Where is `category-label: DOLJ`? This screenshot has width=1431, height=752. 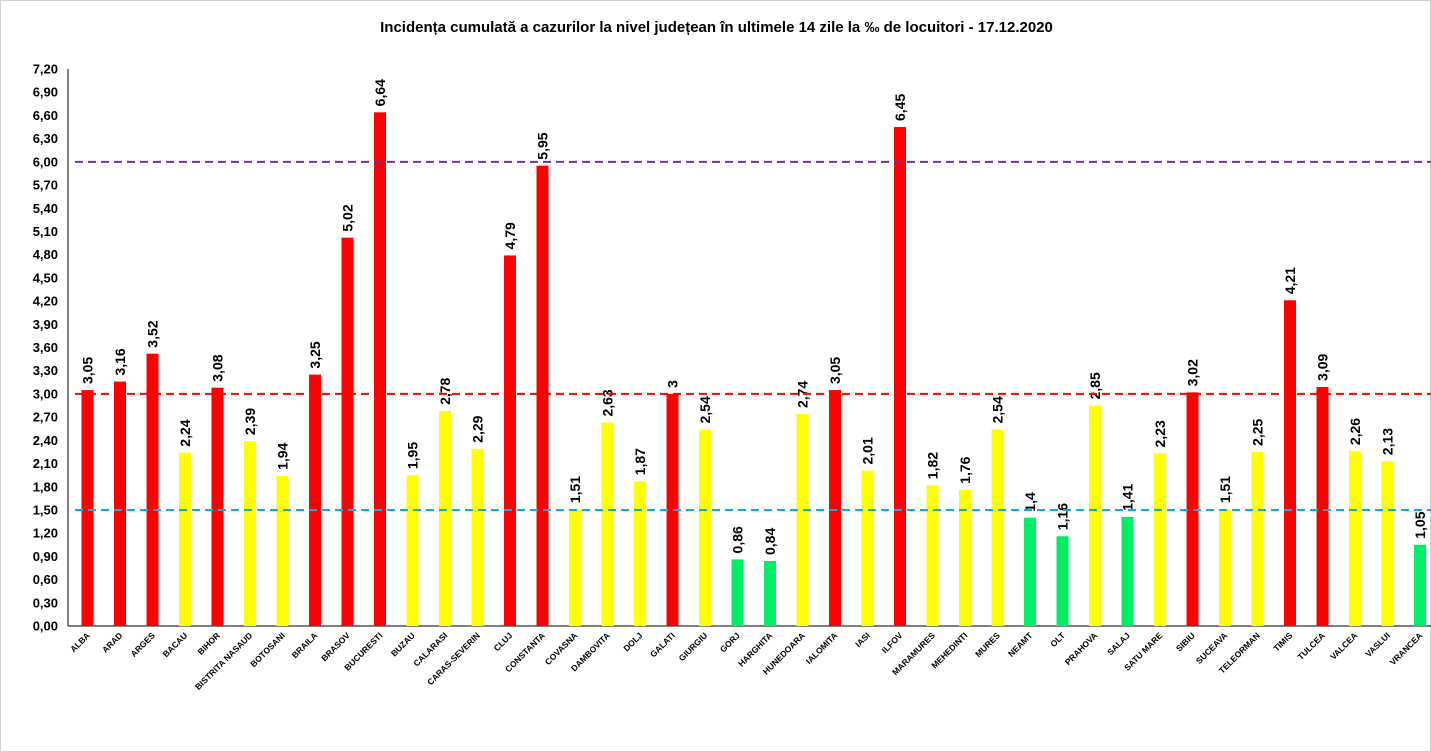
category-label: DOLJ is located at coordinates (632, 641).